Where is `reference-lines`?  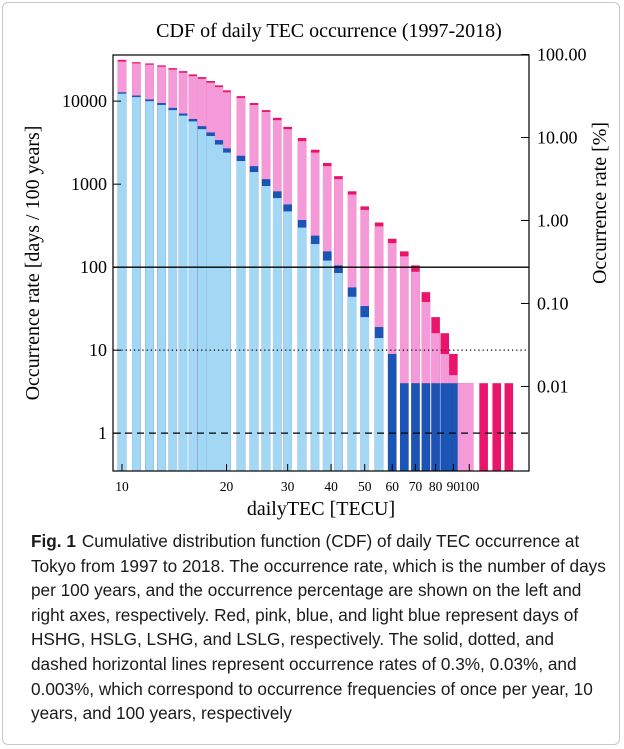 reference-lines is located at coordinates (321, 350).